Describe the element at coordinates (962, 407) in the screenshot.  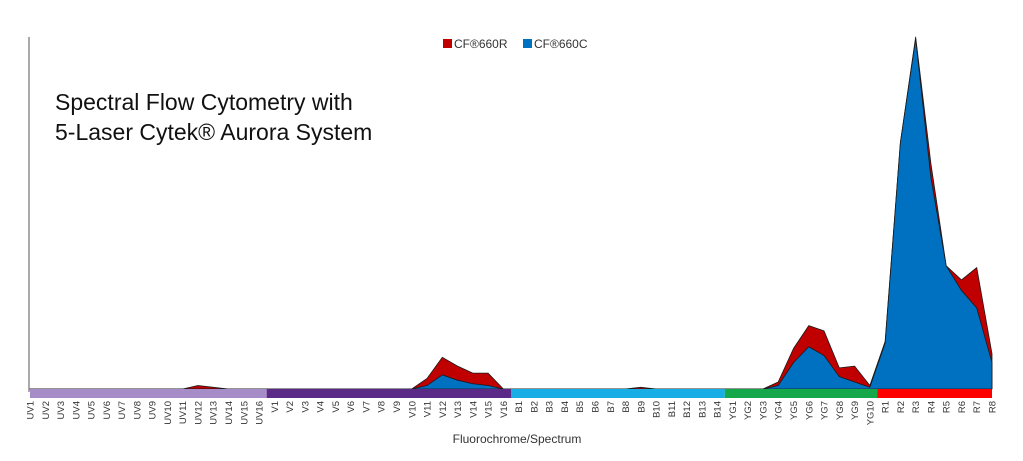
I see `x-tick-label: R6` at that location.